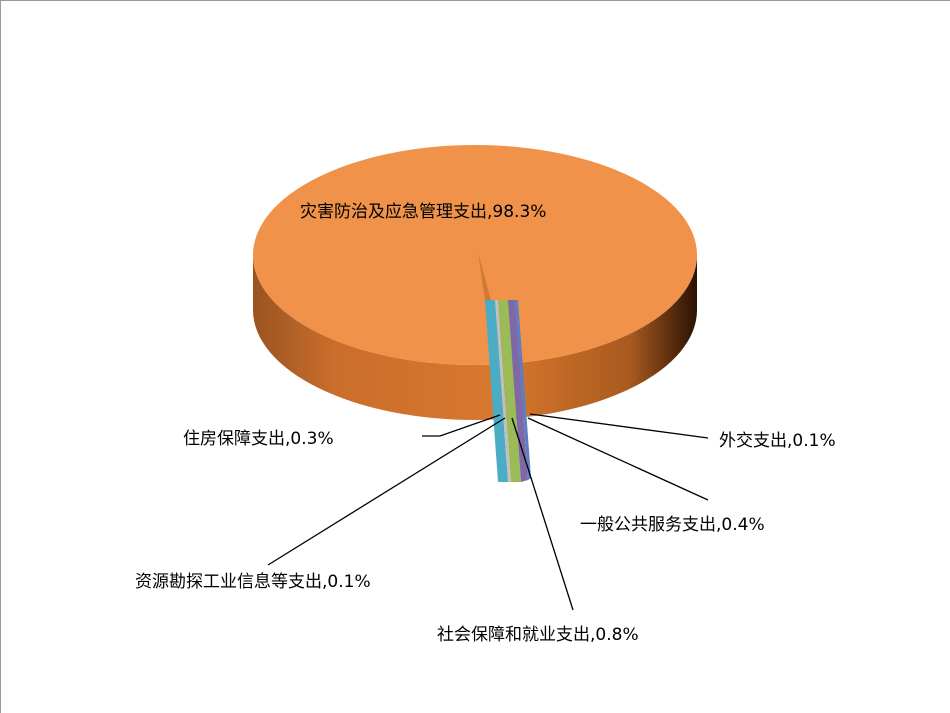 This screenshot has width=950, height=713. Describe the element at coordinates (538, 635) in the screenshot. I see `data-label-3: 社会保障和就业支出,0.8%` at that location.